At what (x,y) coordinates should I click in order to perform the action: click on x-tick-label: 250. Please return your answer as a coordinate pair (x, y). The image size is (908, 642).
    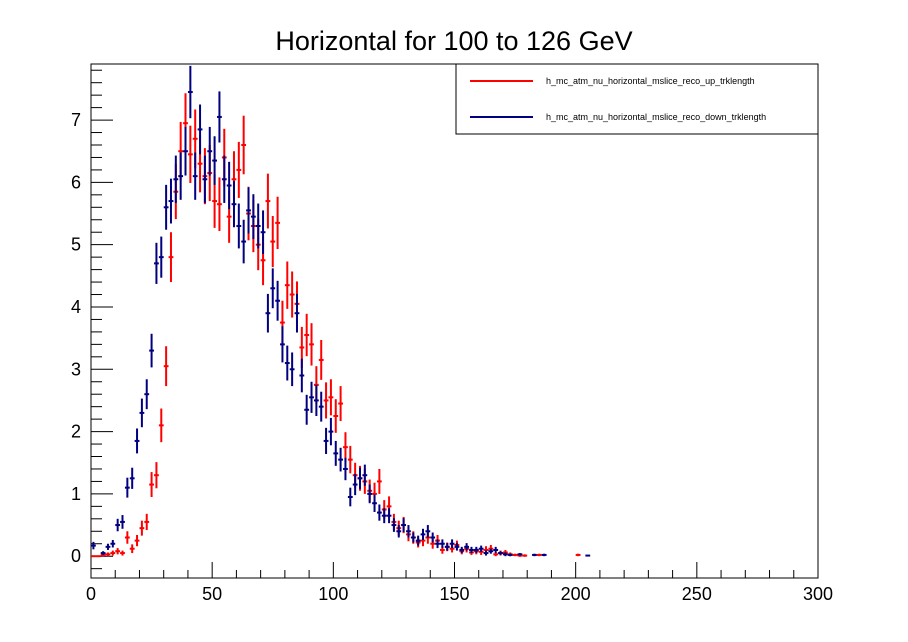
    Looking at the image, I should click on (697, 594).